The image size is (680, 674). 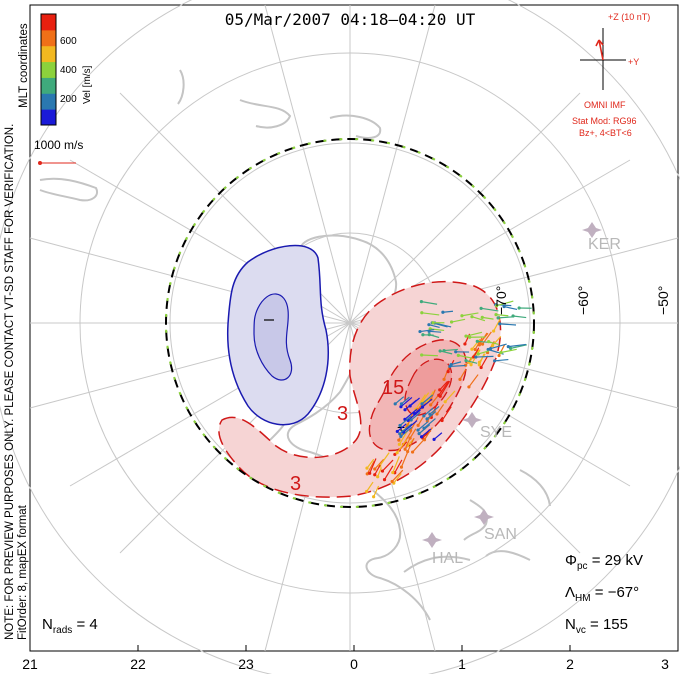 I want to click on mlt-tick-label: 23, so click(x=246, y=664).